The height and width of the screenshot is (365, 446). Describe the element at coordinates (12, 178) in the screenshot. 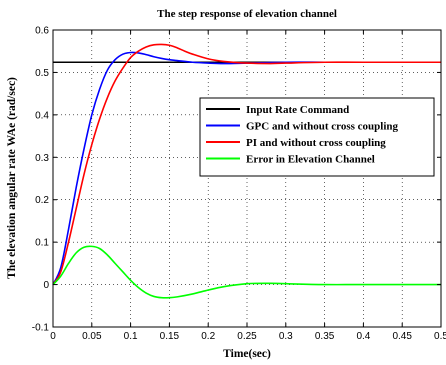

I see `y-axis-label: The elevation angular rate WAe (rad/sec)` at that location.